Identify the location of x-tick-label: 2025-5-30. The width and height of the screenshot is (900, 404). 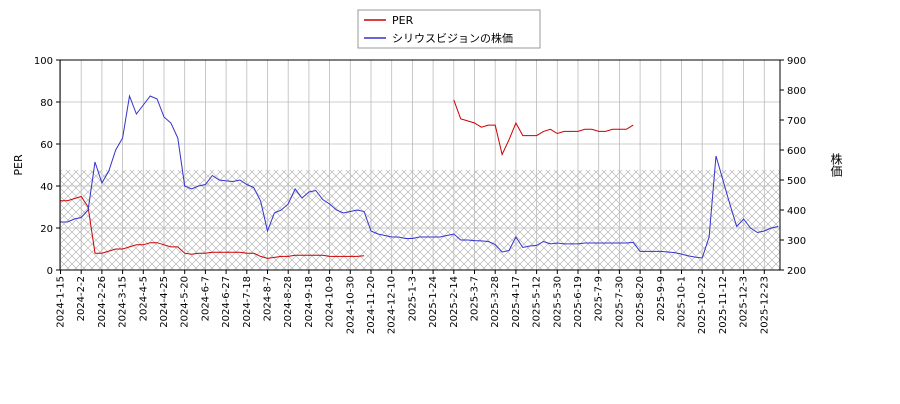
(557, 302).